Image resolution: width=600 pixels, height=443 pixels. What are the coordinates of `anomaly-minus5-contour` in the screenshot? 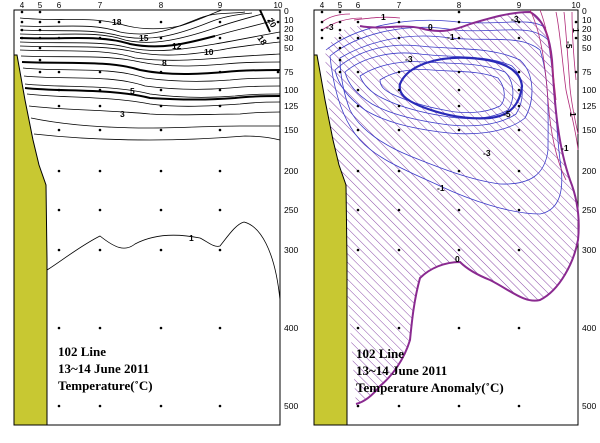 It's located at (461, 88).